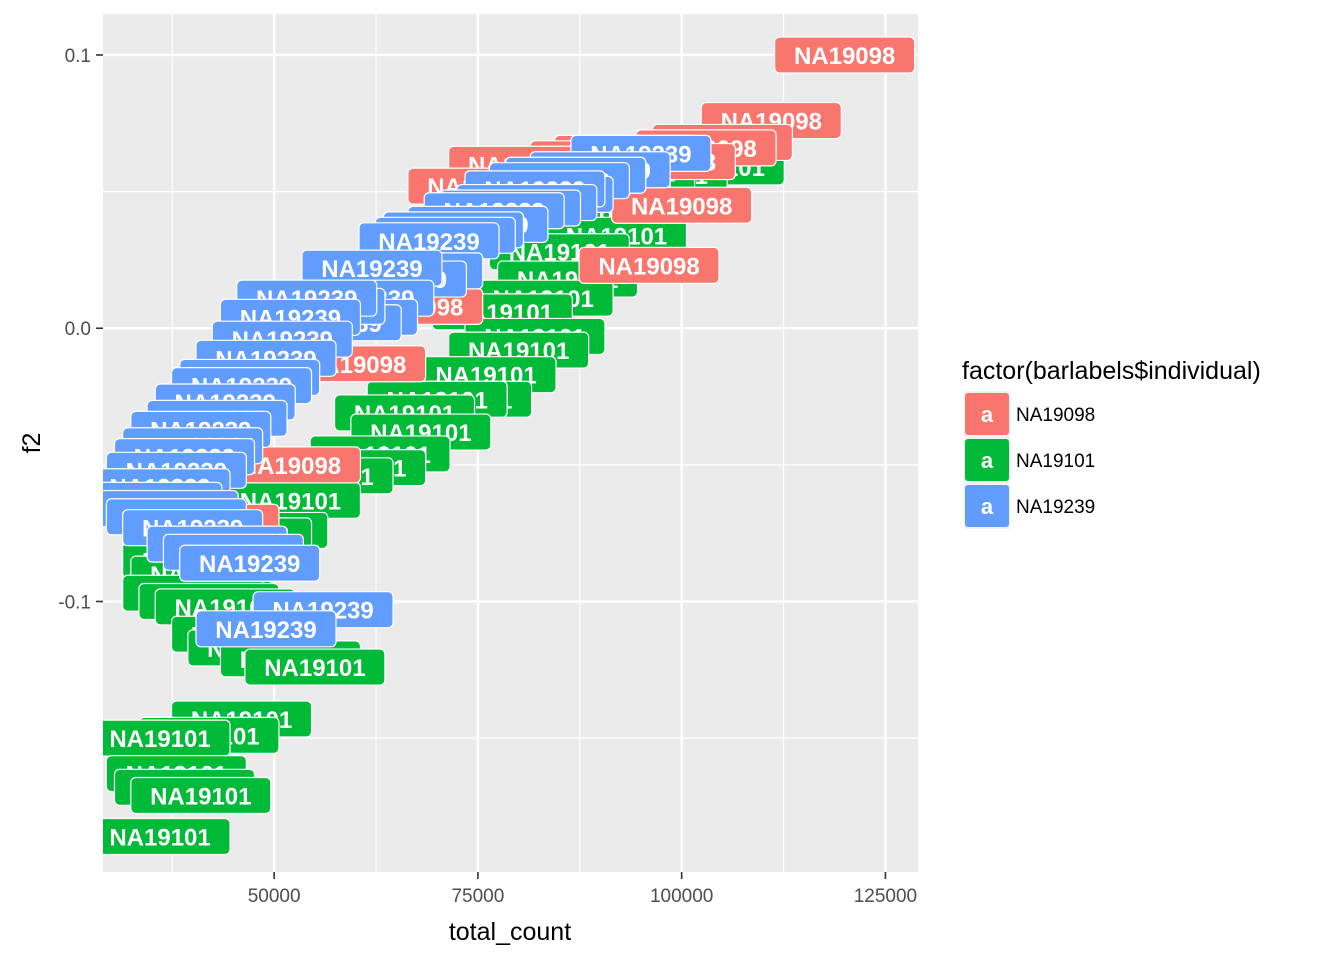  Describe the element at coordinates (582, 889) in the screenshot. I see `x-axis: 50000 75000 100000 125000` at that location.